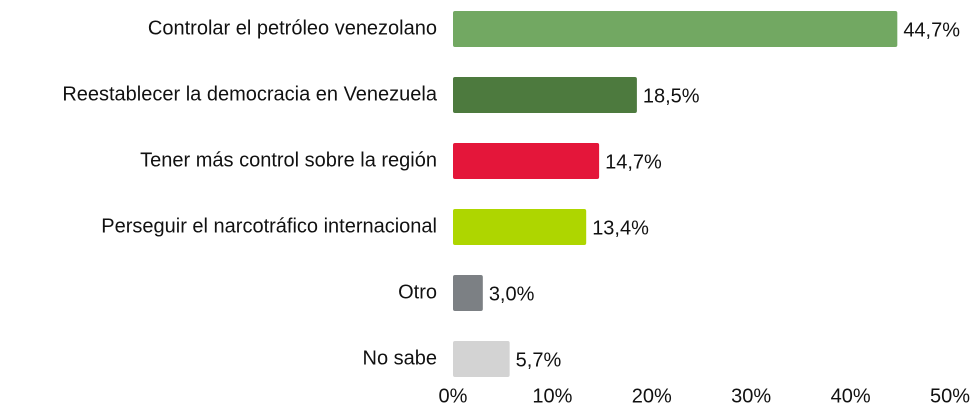 The image size is (971, 410). What do you see at coordinates (931, 30) in the screenshot?
I see `value-label: 44,7%` at bounding box center [931, 30].